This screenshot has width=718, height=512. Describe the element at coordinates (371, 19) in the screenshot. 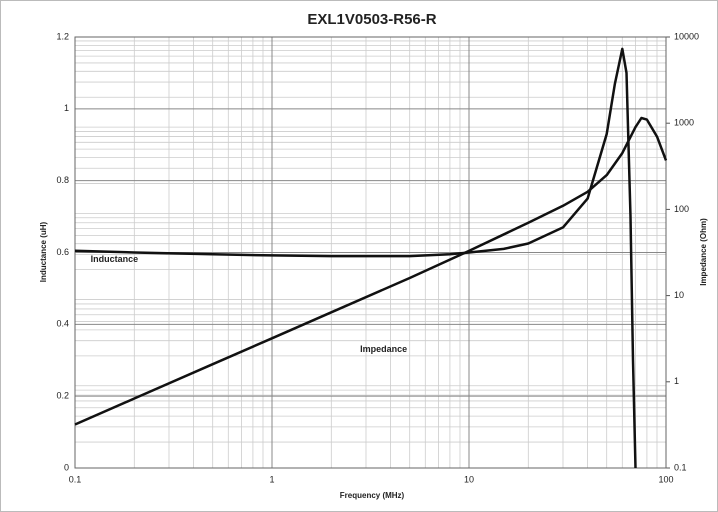

I see `chart-title: EXL1V0503-R56-R` at that location.